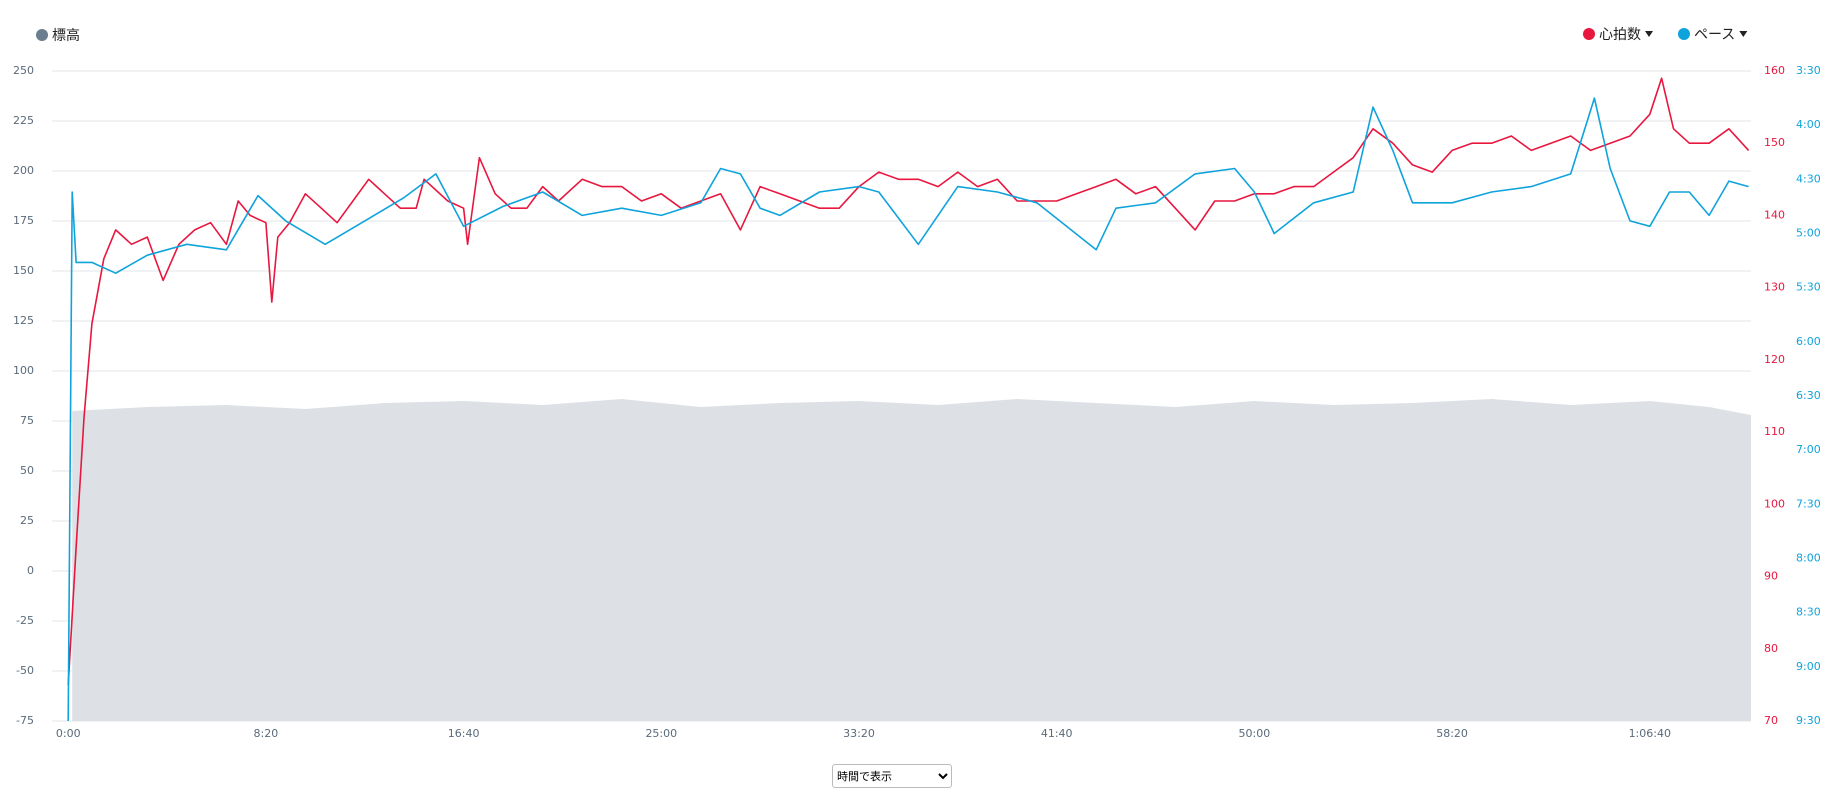 The image size is (1823, 801). What do you see at coordinates (266, 733) in the screenshot?
I see `x-tick-label: 8:20` at bounding box center [266, 733].